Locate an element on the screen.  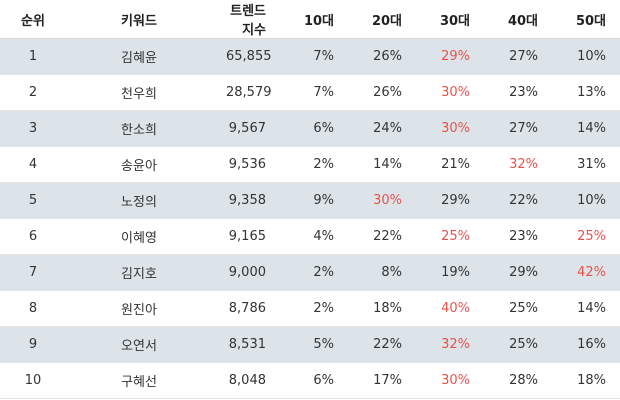
cell-age-20s: 24% is located at coordinates (382, 128).